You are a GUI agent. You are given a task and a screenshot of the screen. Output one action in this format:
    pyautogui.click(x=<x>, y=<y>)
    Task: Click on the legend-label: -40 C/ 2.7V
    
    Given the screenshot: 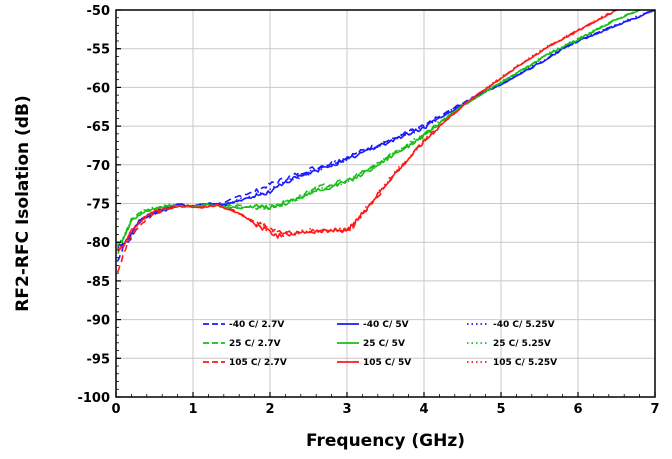 What is the action you would take?
    pyautogui.click(x=256, y=325)
    